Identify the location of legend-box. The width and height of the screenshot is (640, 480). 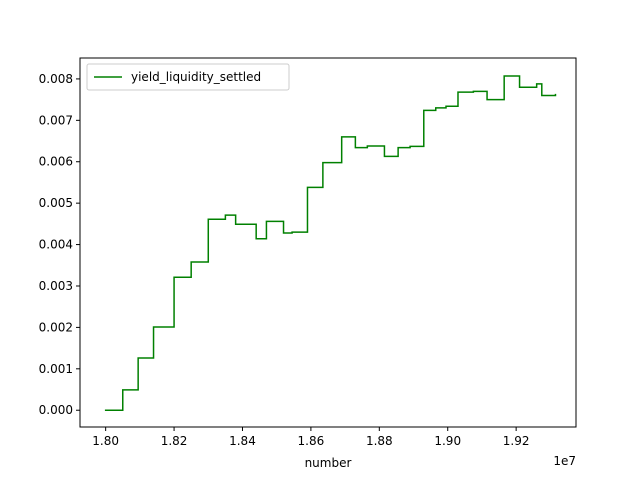
(188, 77).